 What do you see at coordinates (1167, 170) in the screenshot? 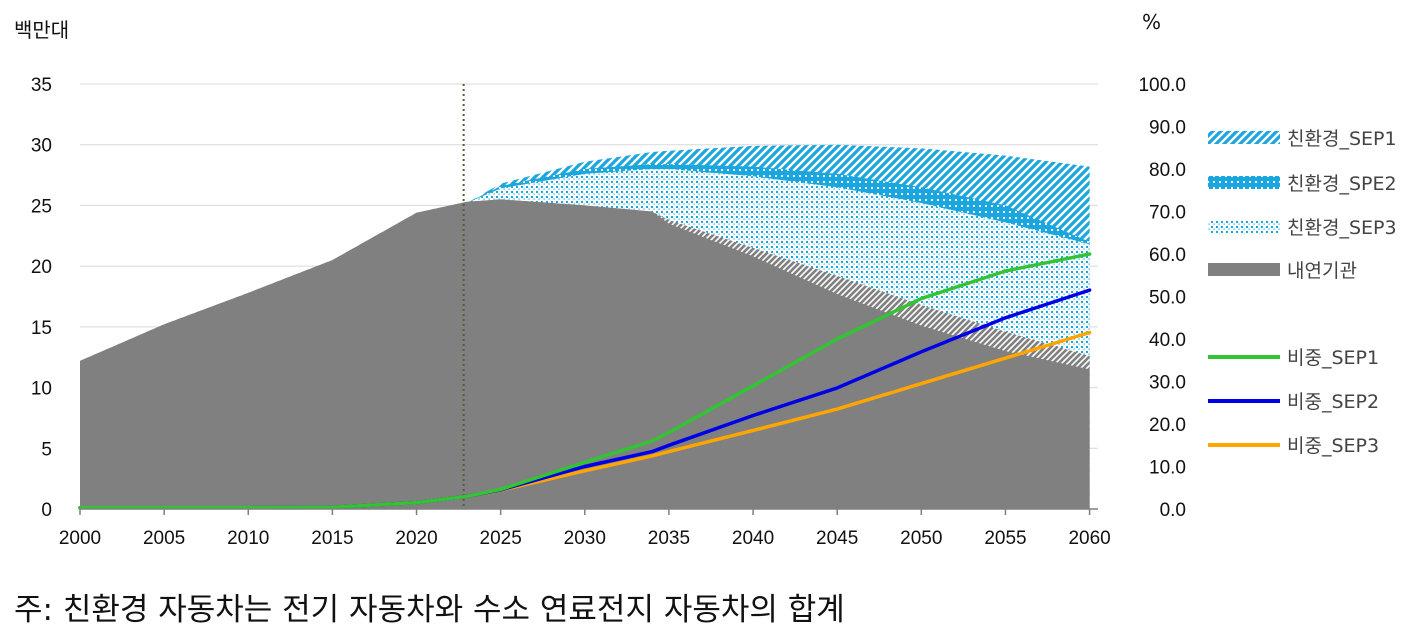
I see `y-right-tick-label: 80.0` at bounding box center [1167, 170].